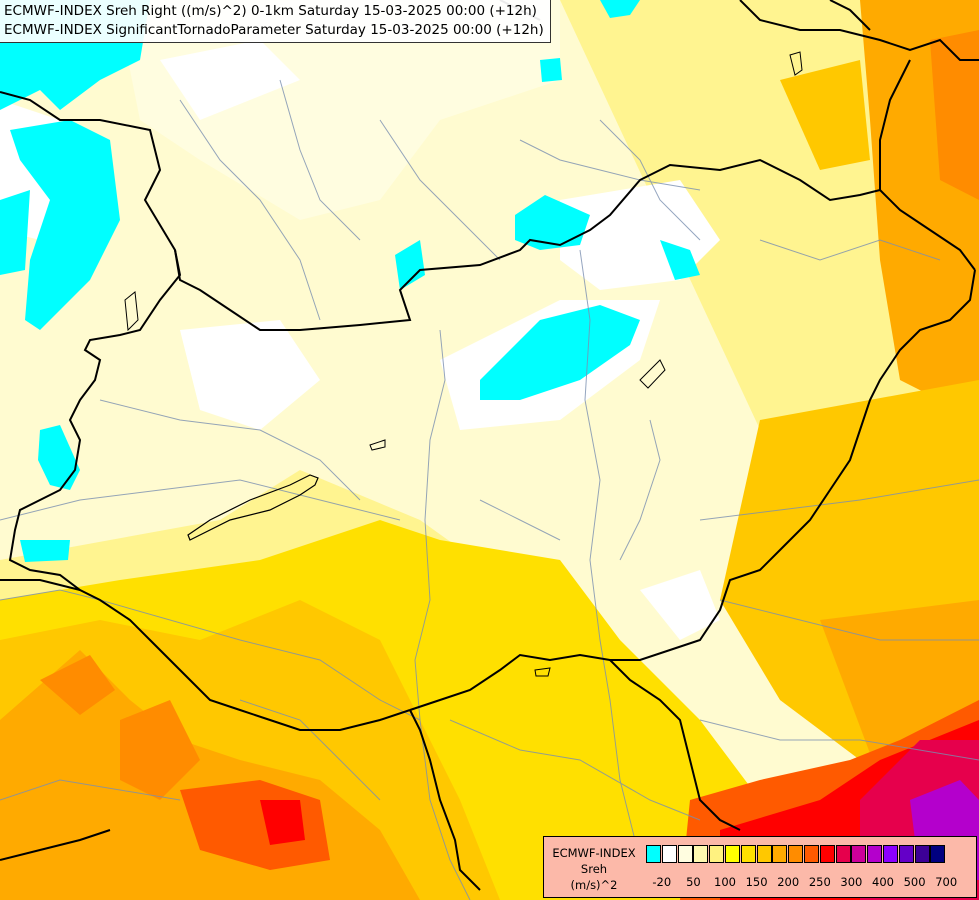 The width and height of the screenshot is (979, 900). I want to click on legend-tick-label: 250, so click(819, 882).